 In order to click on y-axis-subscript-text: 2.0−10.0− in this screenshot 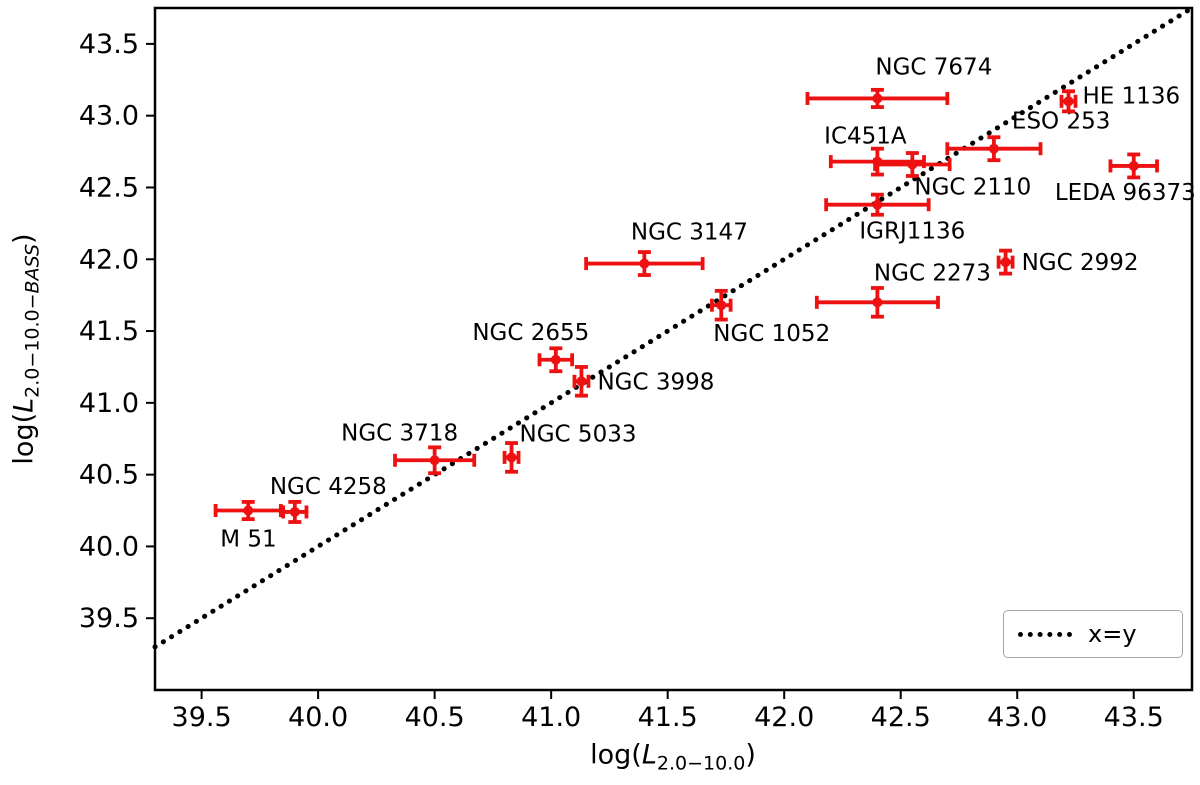, I will do `click(32, 345)`.